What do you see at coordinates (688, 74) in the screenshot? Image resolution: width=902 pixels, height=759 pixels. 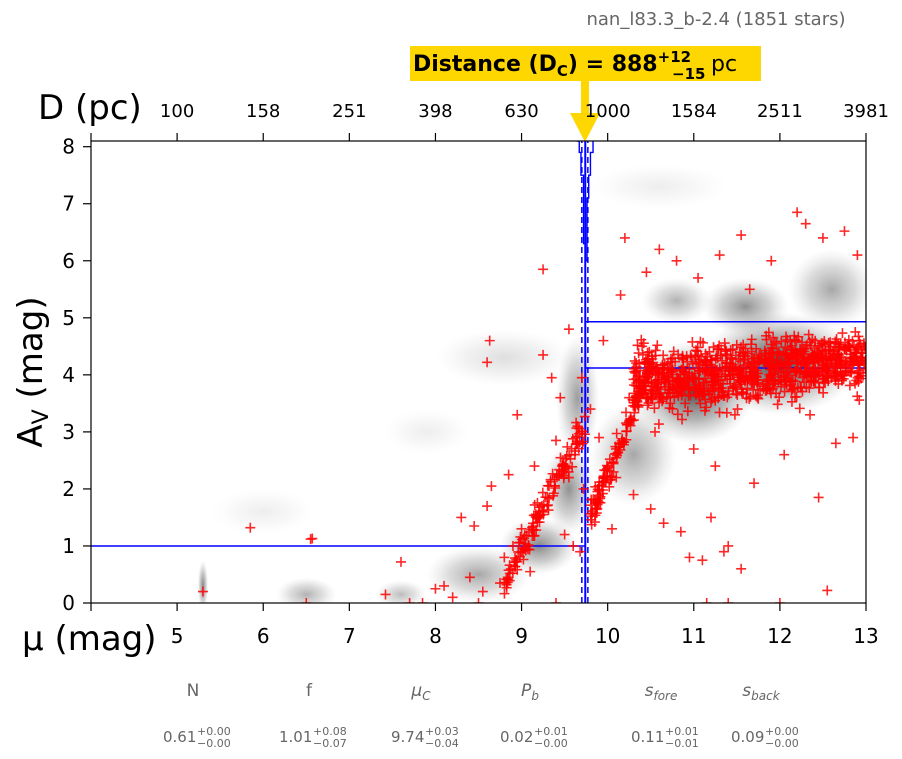 I see `banner-err-minus: −15` at bounding box center [688, 74].